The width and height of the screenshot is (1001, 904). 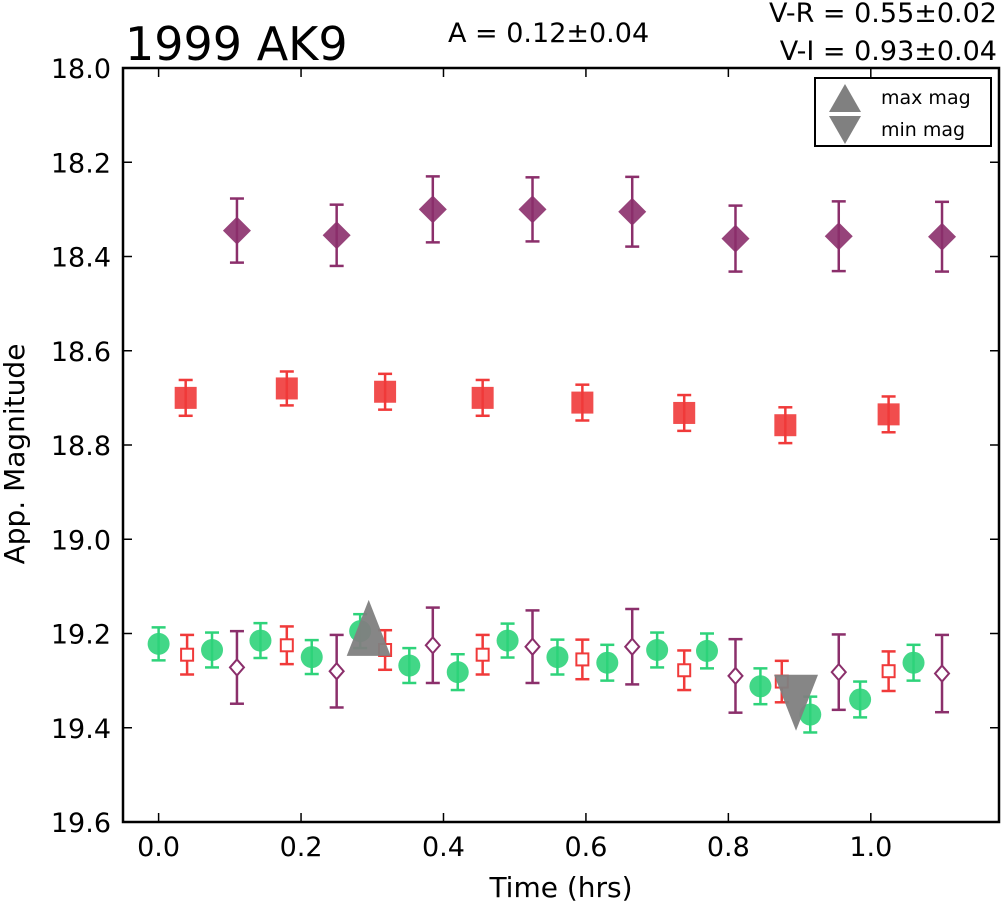 I want to click on series-square-filled, so click(x=537, y=407).